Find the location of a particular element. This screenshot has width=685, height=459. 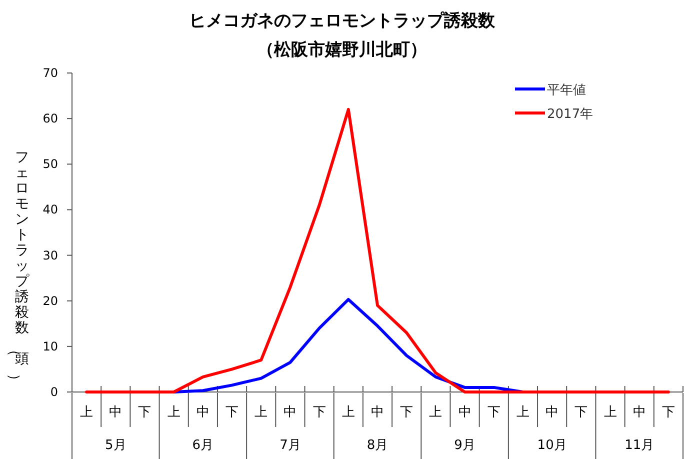

text: 10月 is located at coordinates (552, 445).